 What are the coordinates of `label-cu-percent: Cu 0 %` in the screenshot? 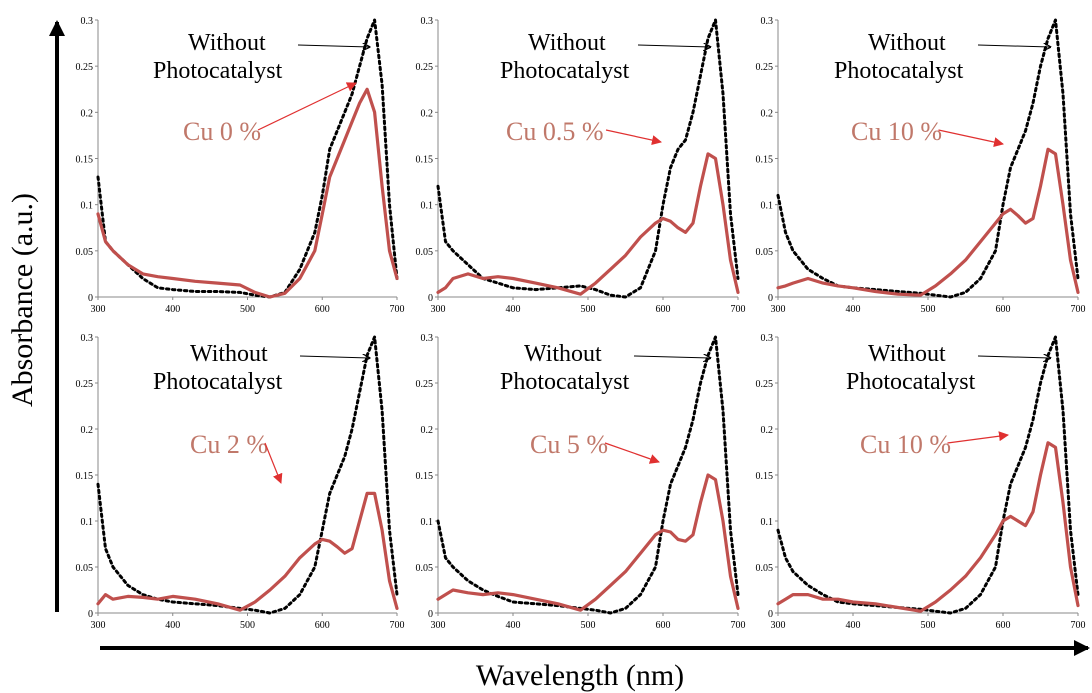 It's located at (222, 131).